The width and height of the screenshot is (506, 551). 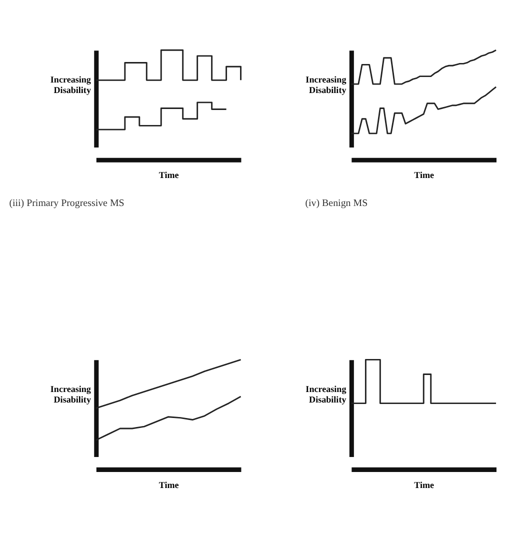 What do you see at coordinates (336, 203) in the screenshot?
I see `chart-title: (iv) Benign MS` at bounding box center [336, 203].